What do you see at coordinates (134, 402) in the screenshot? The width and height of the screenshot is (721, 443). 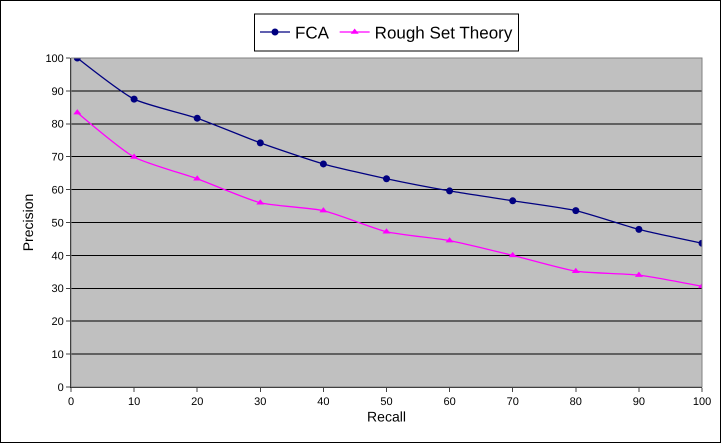 I see `x-tick-label: 10` at bounding box center [134, 402].